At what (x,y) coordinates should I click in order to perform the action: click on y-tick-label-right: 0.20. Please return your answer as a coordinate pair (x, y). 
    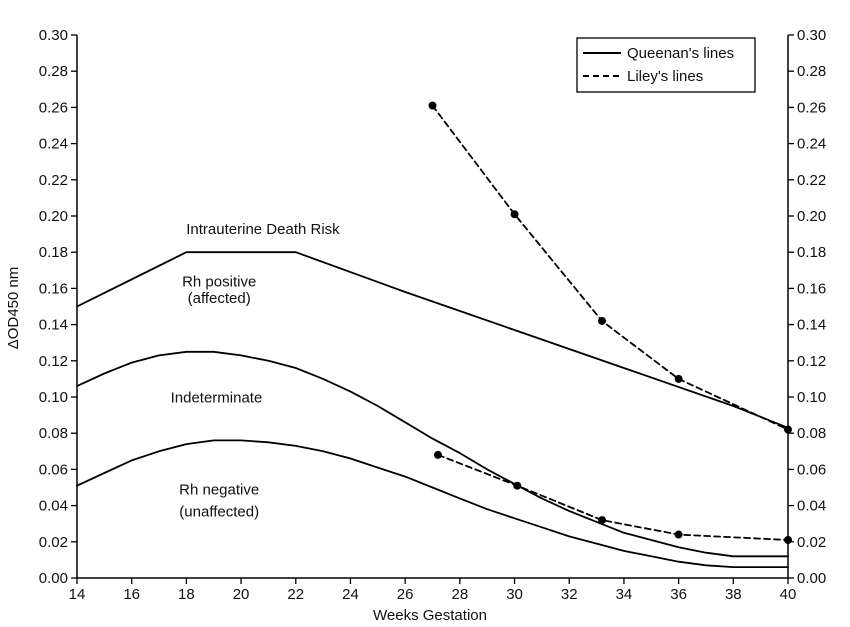
    Looking at the image, I should click on (811, 216).